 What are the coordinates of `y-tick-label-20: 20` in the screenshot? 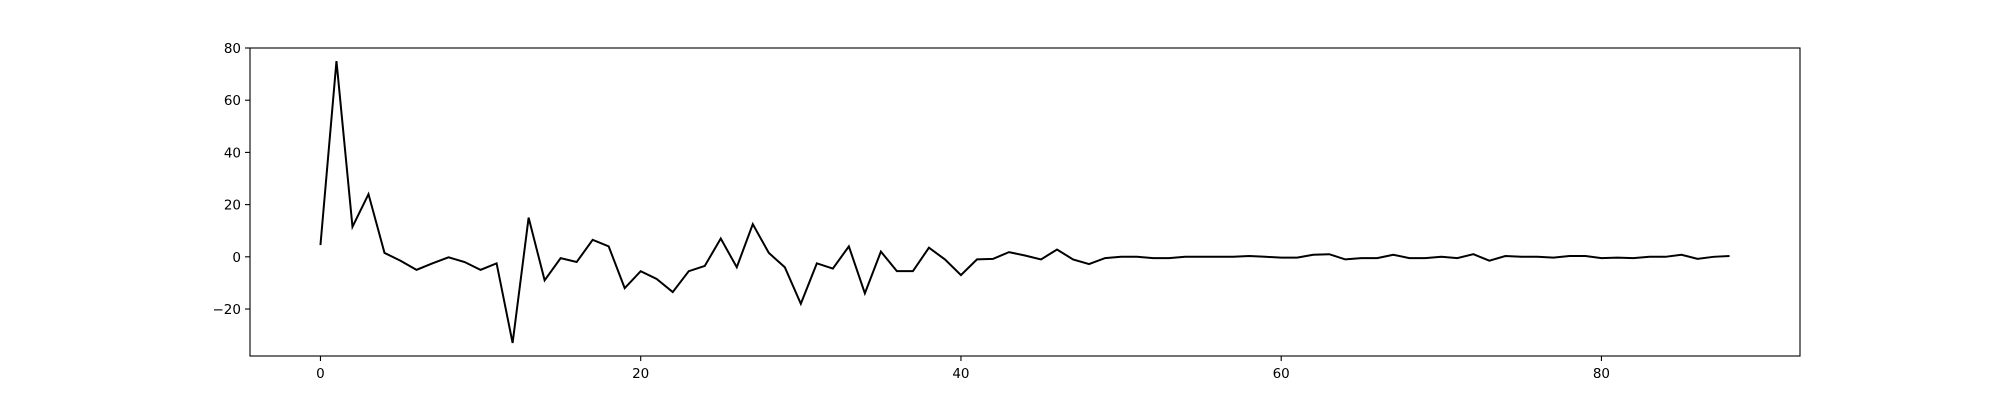 It's located at (232, 206).